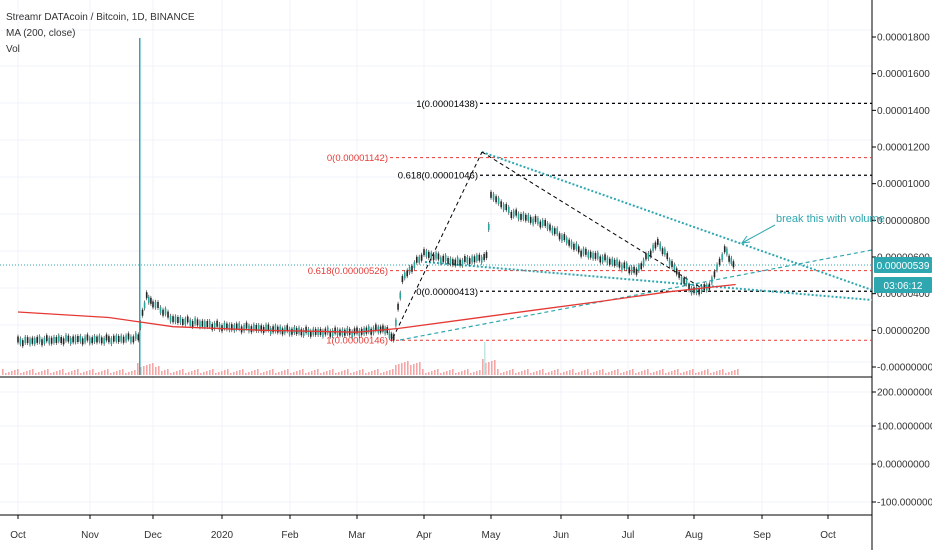  What do you see at coordinates (424, 535) in the screenshot?
I see `time-tick-label: Apr` at bounding box center [424, 535].